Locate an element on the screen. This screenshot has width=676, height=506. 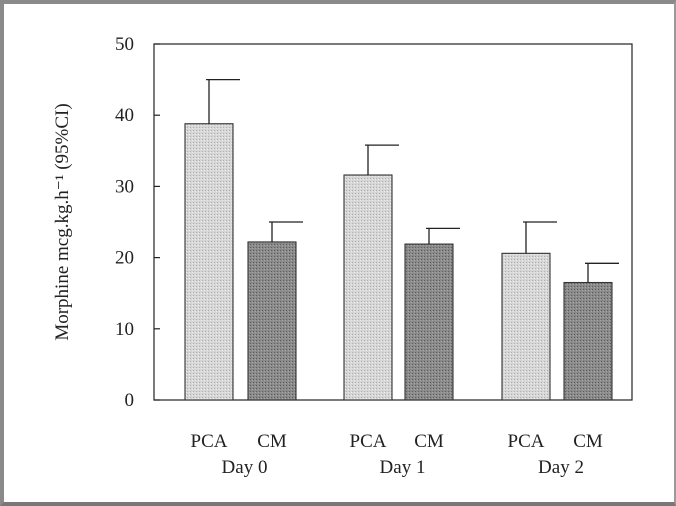
category-label-1: CM is located at coordinates (272, 441).